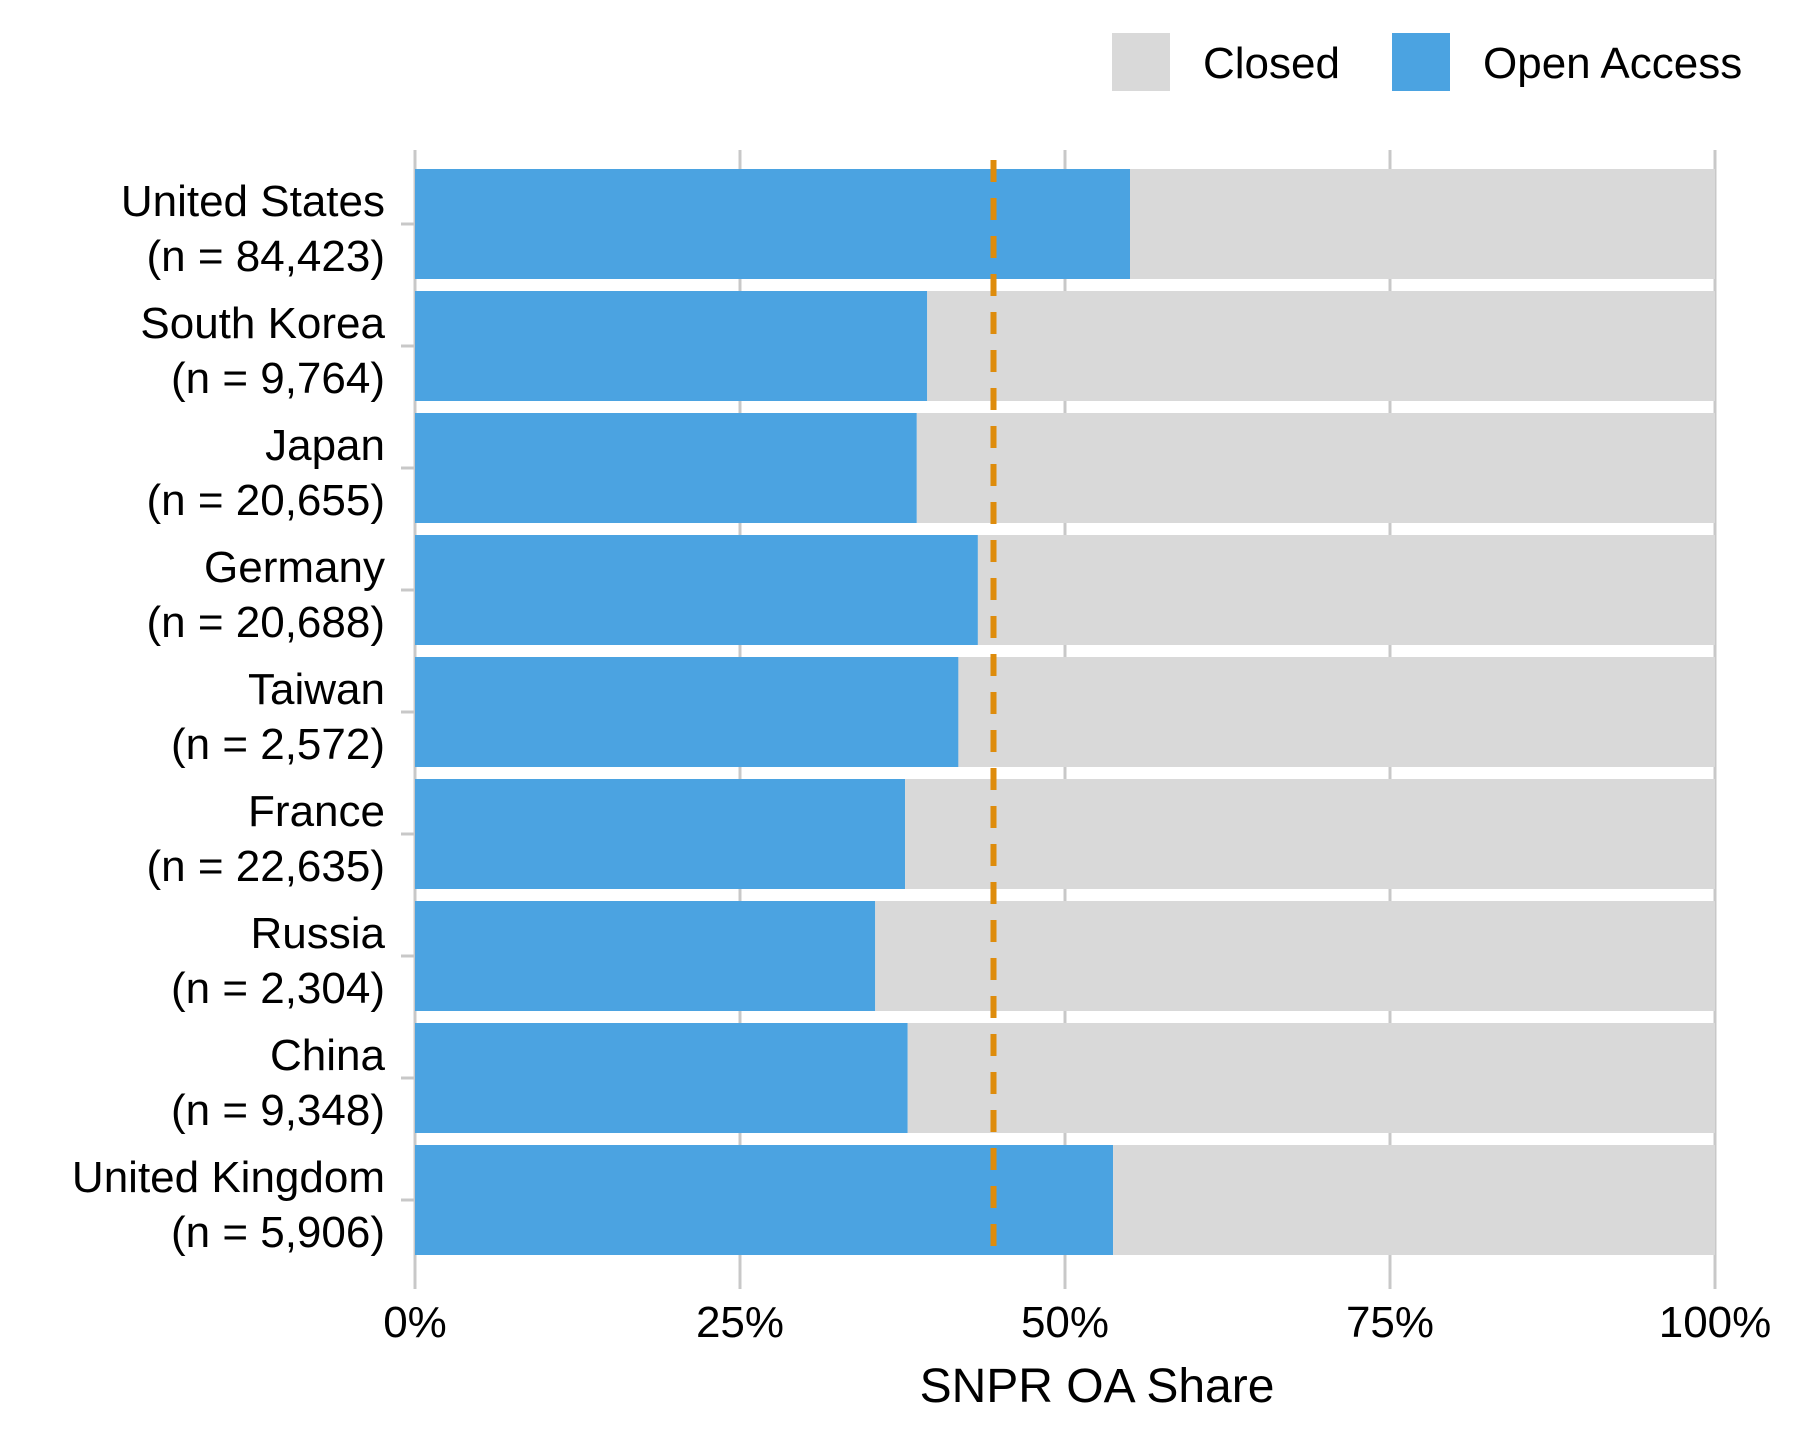 This screenshot has width=1800, height=1440. Describe the element at coordinates (661, 1078) in the screenshot. I see `bar-open-access-china` at that location.